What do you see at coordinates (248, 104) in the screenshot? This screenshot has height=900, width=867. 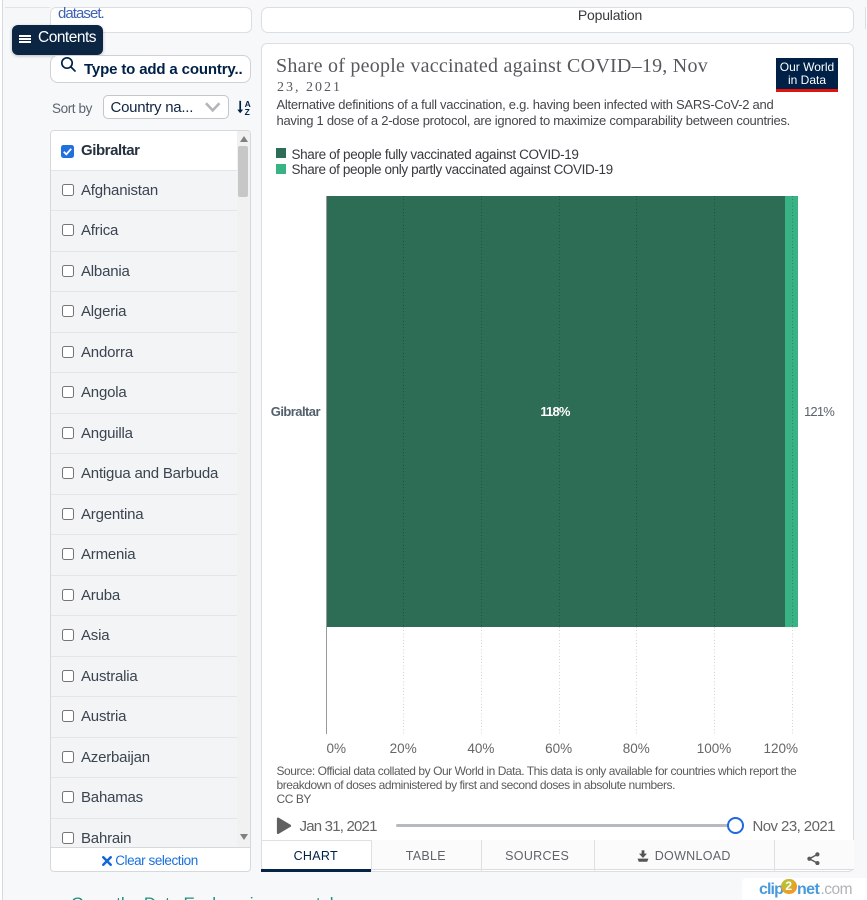 I see `svg-text: A` at bounding box center [248, 104].